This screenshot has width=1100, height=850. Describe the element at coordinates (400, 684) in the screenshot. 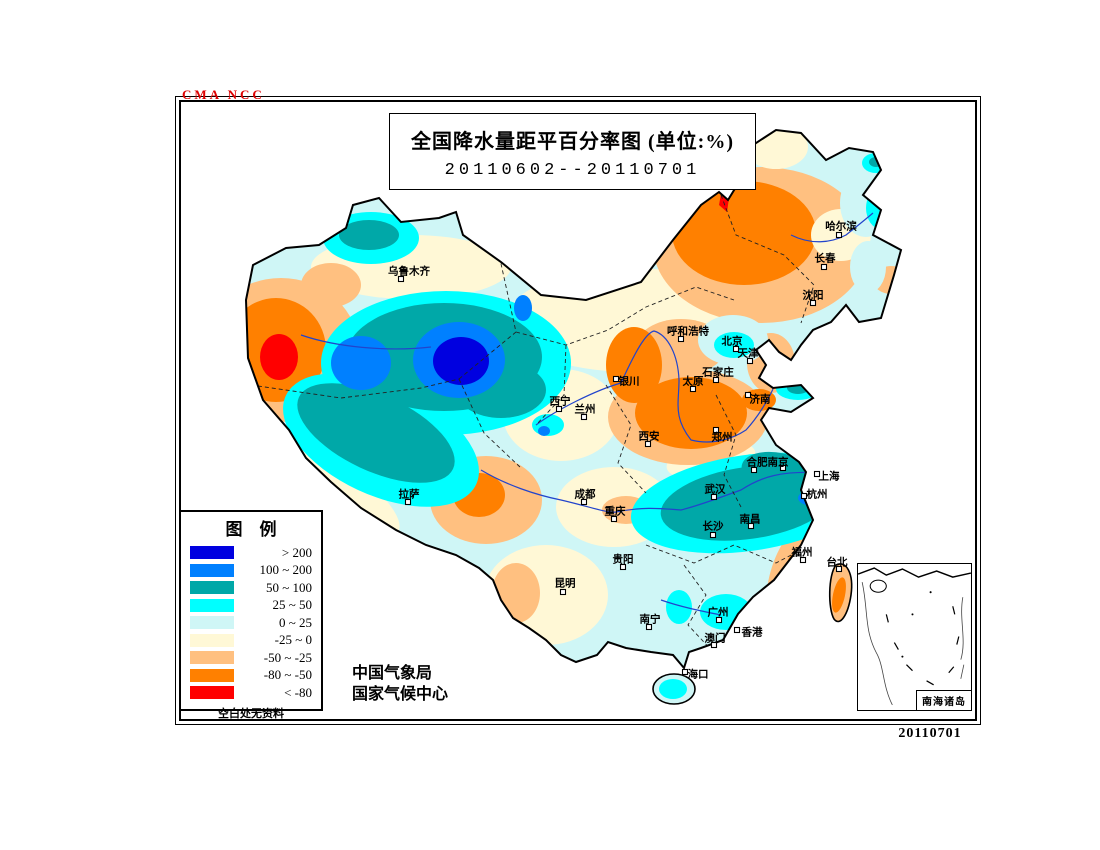

I see `agency-credit: 中国气象局 国家气候中心` at that location.